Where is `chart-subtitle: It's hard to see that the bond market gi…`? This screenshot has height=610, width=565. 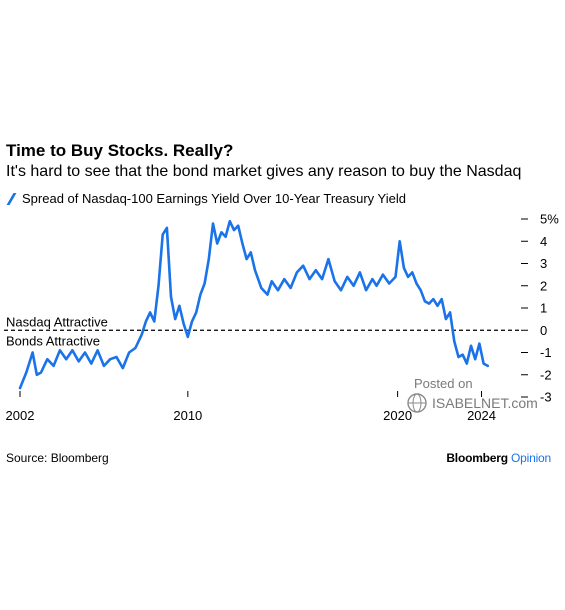 chart-subtitle: It's hard to see that the bond market gi… is located at coordinates (264, 171).